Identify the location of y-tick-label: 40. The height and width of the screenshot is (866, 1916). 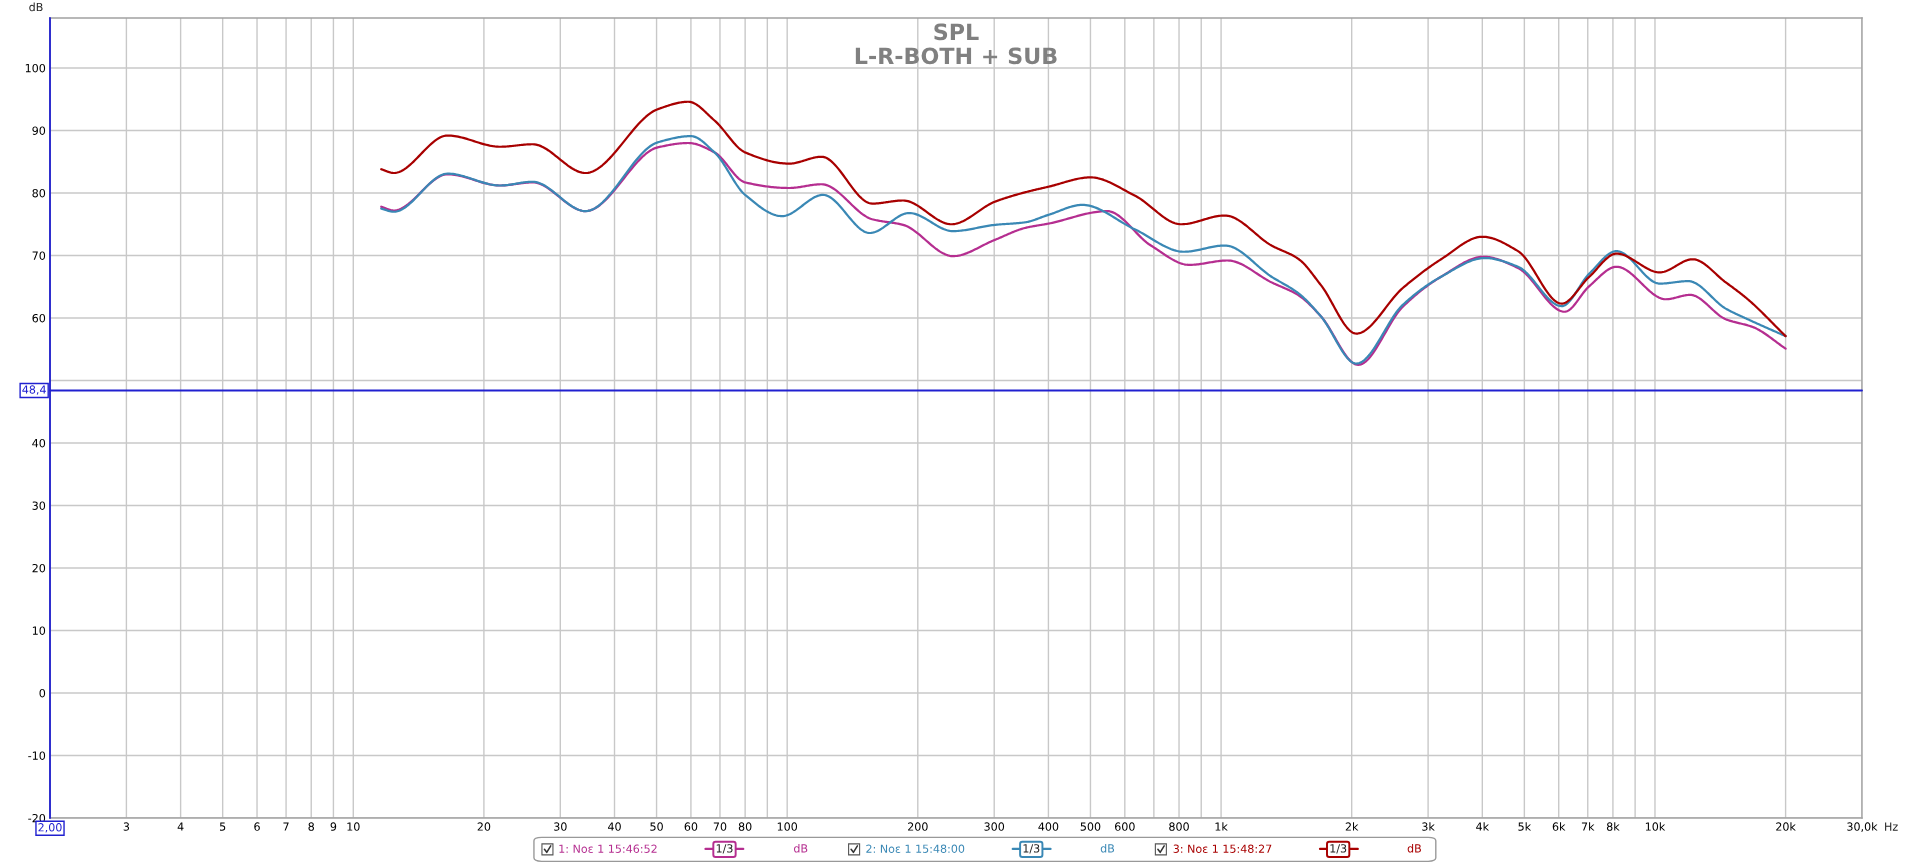
(39, 443).